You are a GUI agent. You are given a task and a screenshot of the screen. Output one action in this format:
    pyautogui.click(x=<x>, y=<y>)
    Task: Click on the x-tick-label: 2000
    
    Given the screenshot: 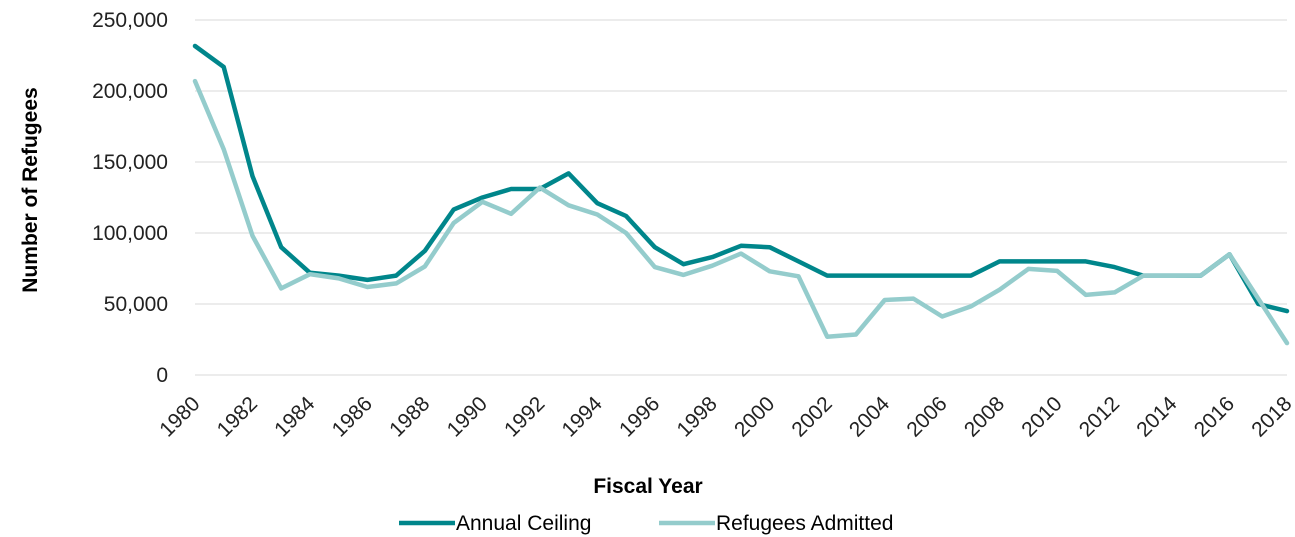 What is the action you would take?
    pyautogui.click(x=754, y=416)
    